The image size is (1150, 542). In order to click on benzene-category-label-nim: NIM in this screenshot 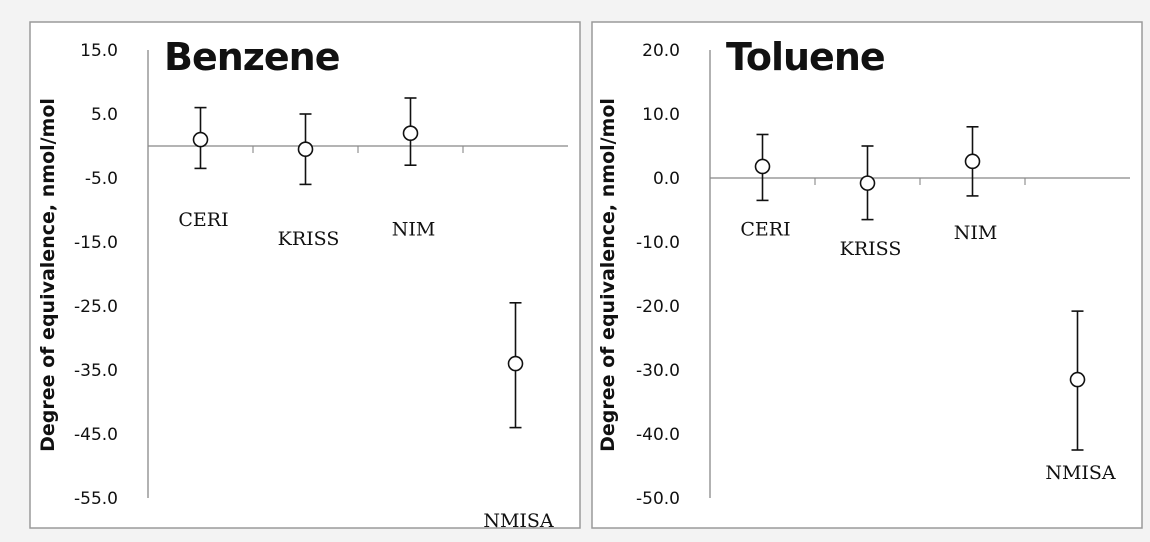, I will do `click(414, 230)`.